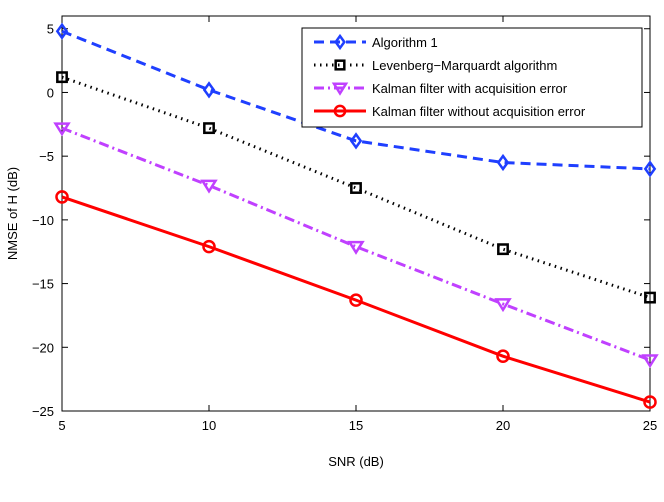  Describe the element at coordinates (46, 156) in the screenshot. I see `y-tick-label: −5` at that location.